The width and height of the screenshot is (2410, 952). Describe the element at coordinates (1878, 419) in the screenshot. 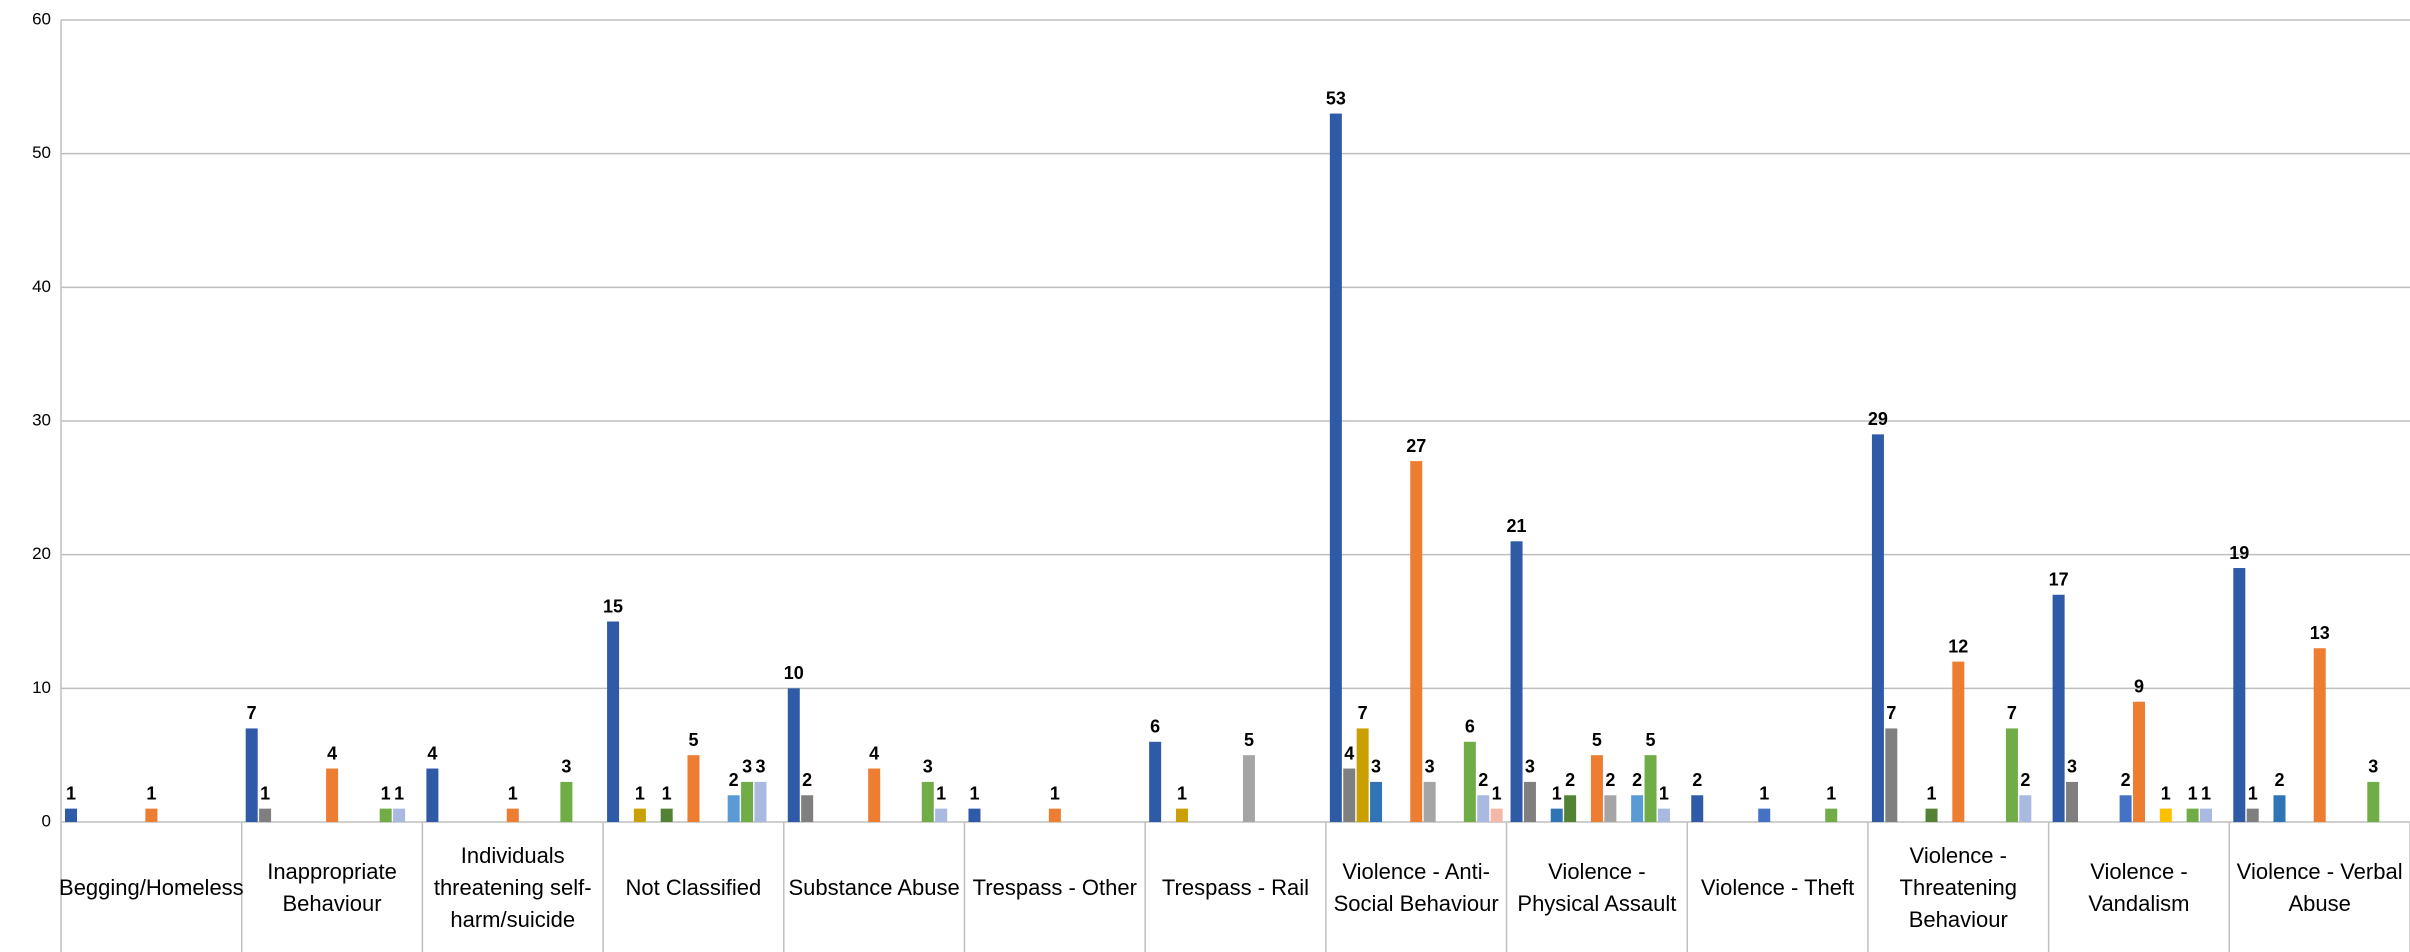

I see `data-label: 29` at that location.